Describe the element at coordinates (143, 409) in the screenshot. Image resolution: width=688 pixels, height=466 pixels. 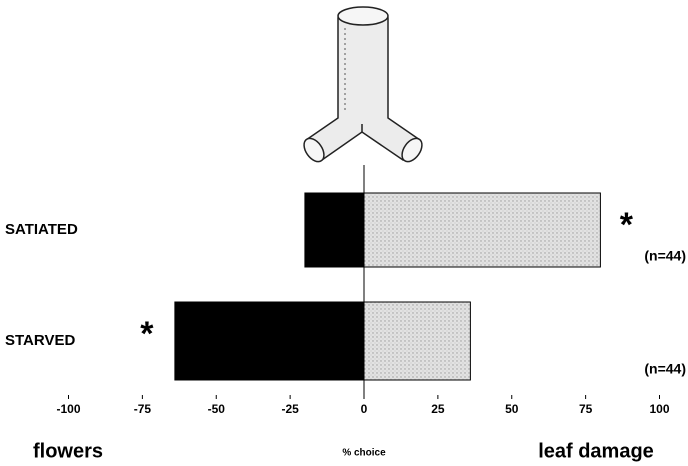
I see `x-tick-label: -75` at that location.